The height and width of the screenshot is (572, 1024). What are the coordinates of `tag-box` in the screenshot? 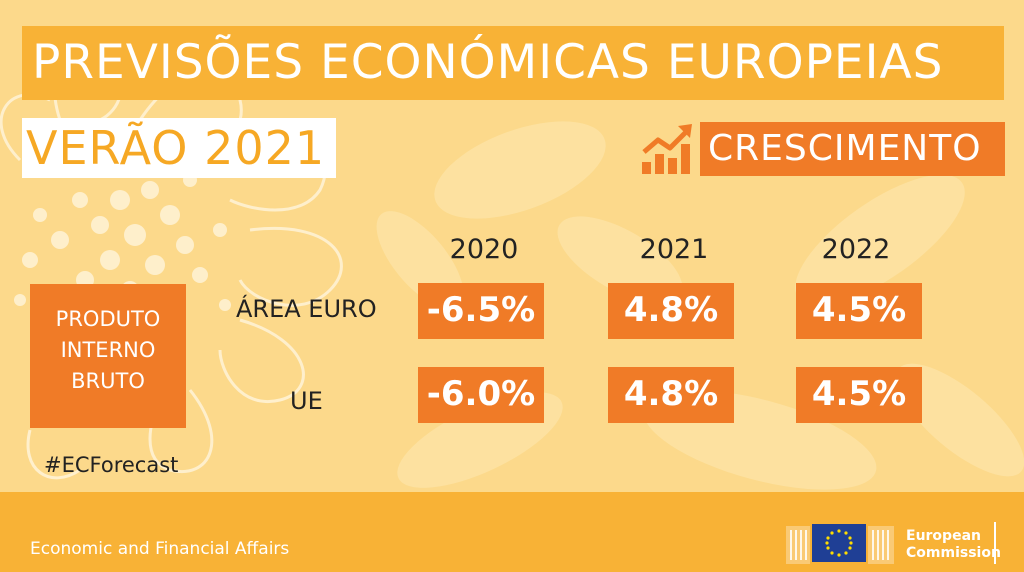 It's located at (852, 149).